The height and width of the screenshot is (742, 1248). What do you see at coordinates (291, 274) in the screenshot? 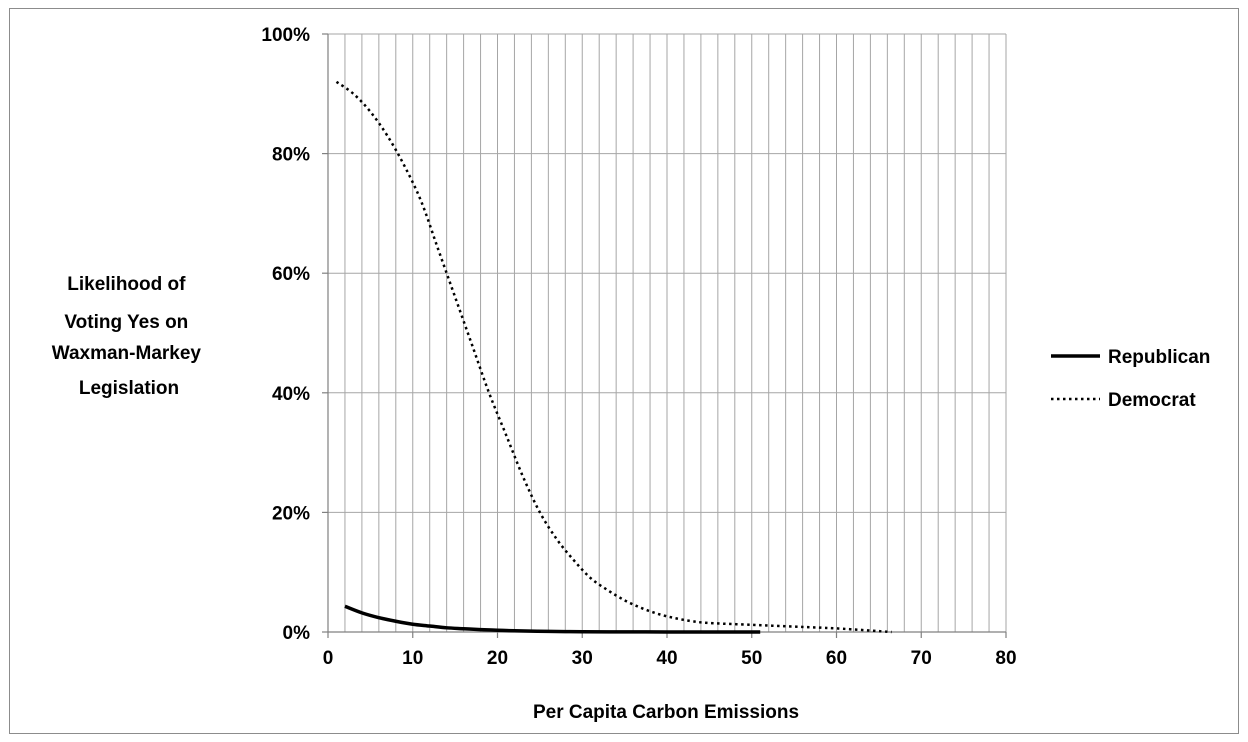
I see `y-tick-label: 60%` at bounding box center [291, 274].